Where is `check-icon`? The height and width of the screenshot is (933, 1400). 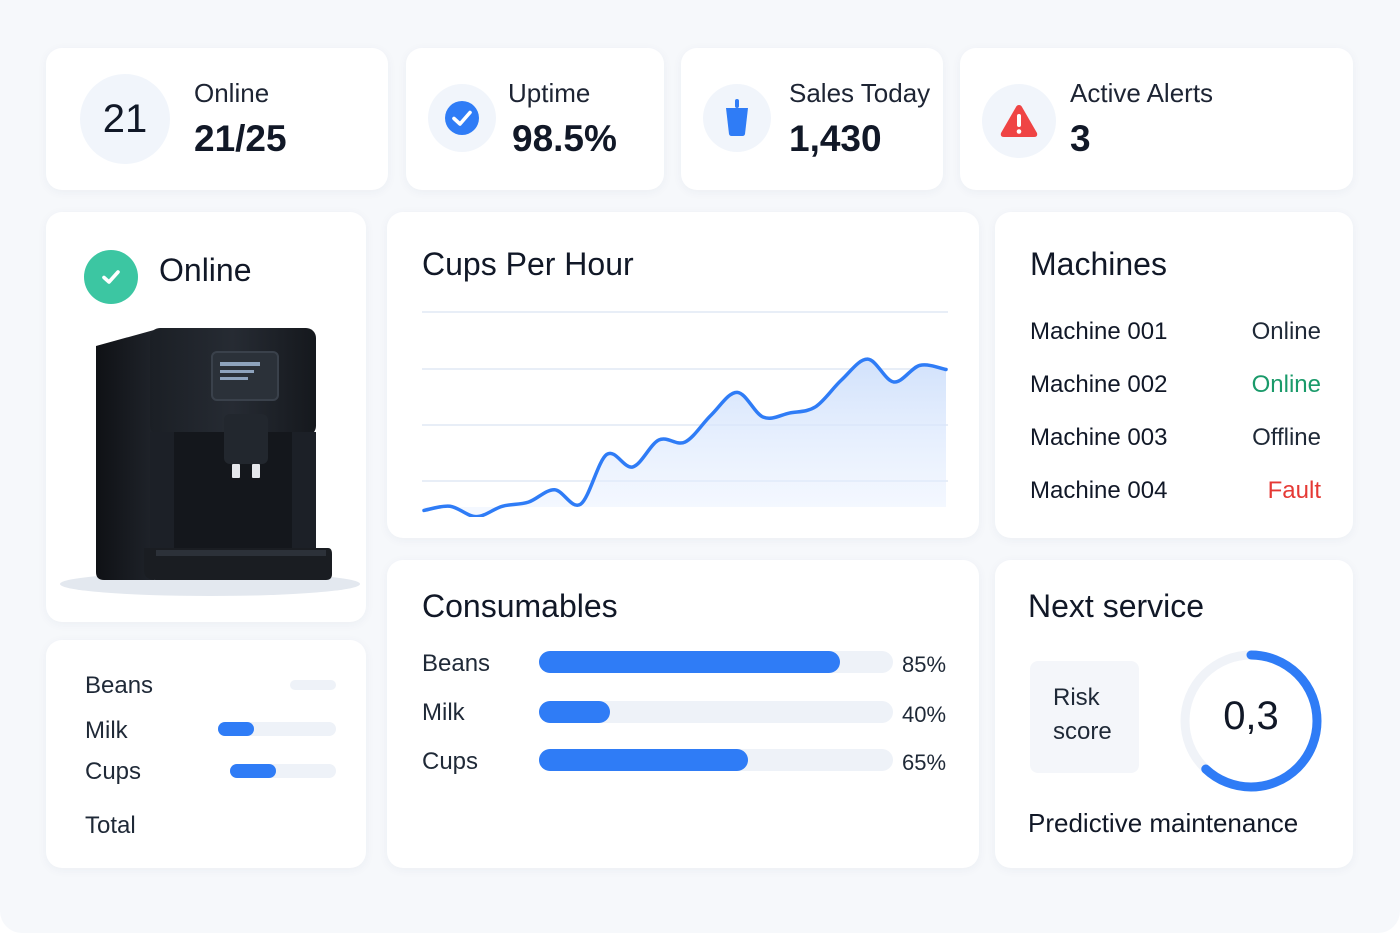
check-icon is located at coordinates (111, 277).